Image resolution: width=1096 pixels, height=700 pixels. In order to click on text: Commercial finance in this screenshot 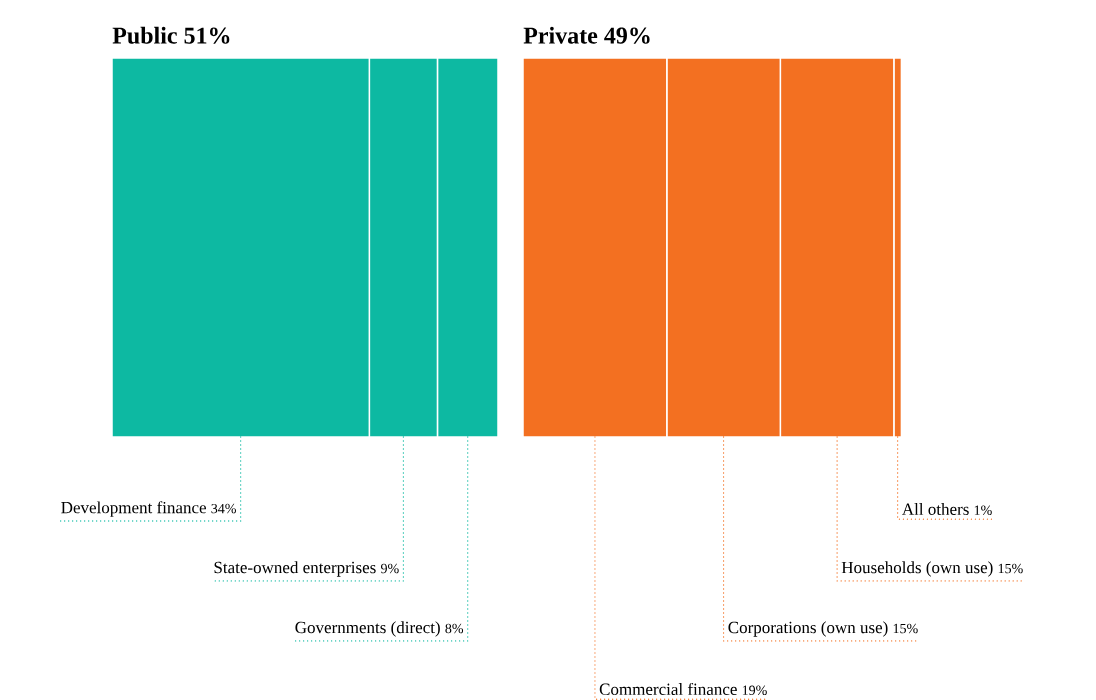, I will do `click(668, 689)`.